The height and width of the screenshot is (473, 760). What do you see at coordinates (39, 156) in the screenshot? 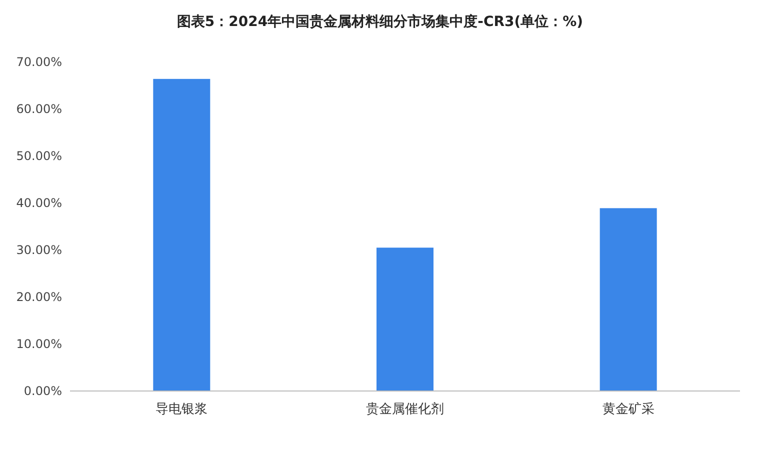
I see `y-tick-label: 50.00%` at bounding box center [39, 156].